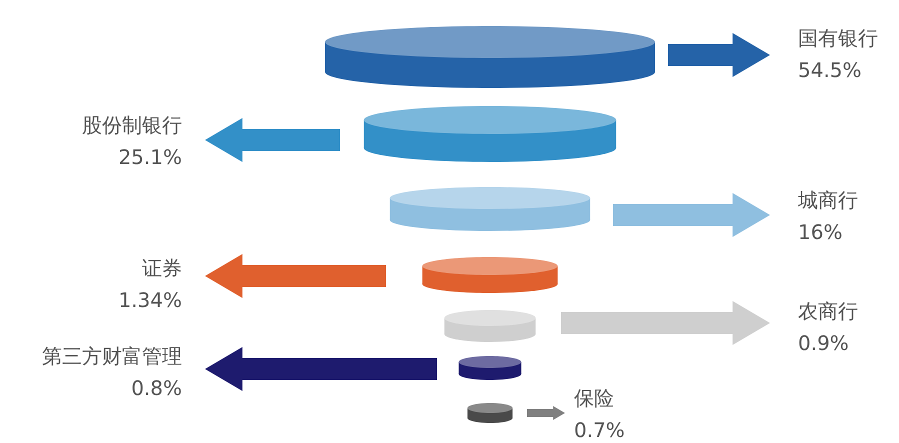 The width and height of the screenshot is (899, 443). I want to click on category-label: 第三方财富管理, so click(112, 356).